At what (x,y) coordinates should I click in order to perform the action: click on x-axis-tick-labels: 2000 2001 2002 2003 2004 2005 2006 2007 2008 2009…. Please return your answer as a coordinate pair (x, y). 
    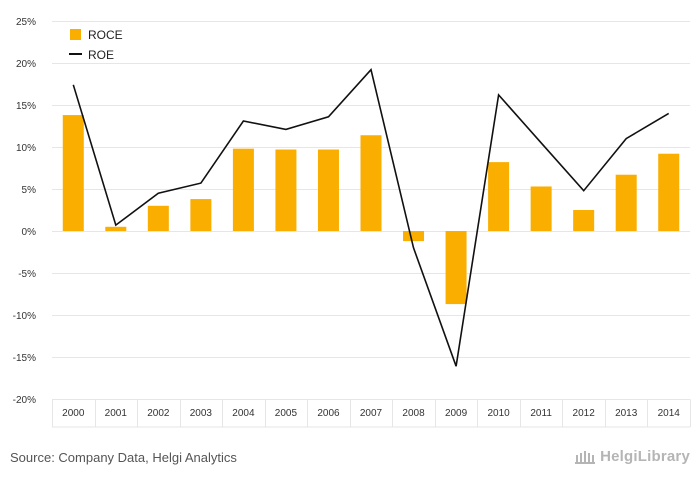
    Looking at the image, I should click on (371, 413).